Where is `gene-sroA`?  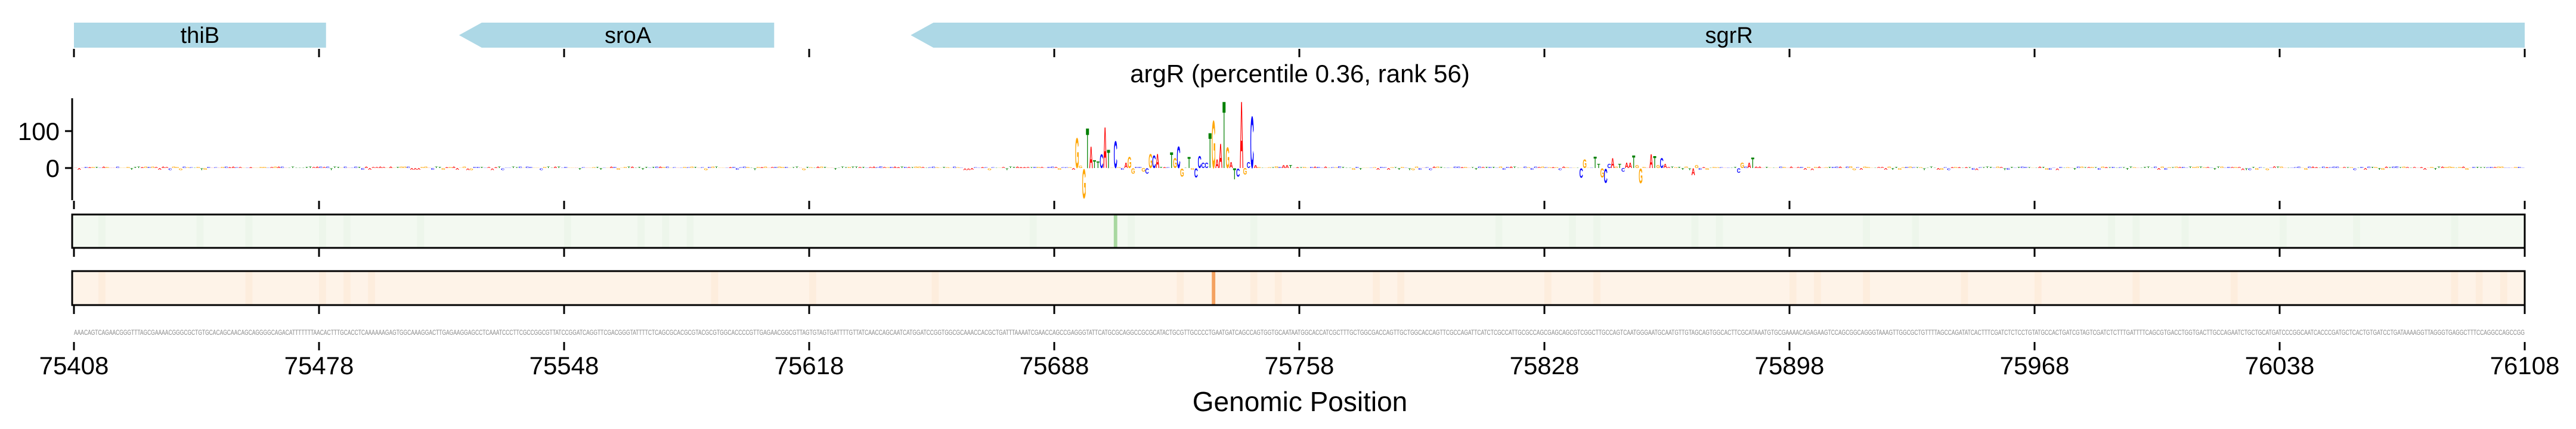 gene-sroA is located at coordinates (617, 35).